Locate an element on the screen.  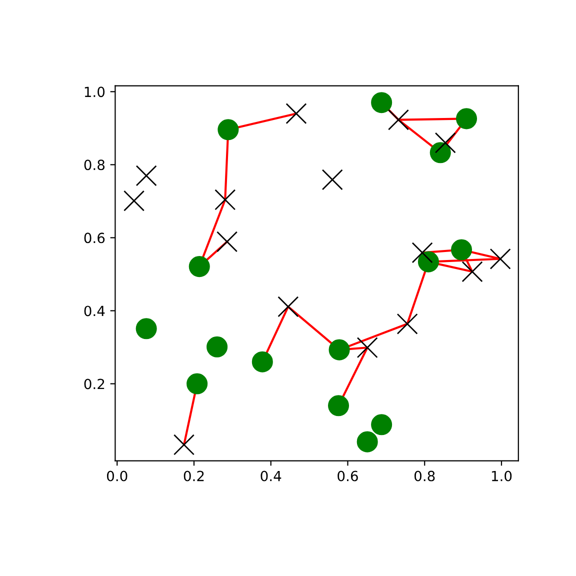
y-tick-label: 1.0 is located at coordinates (94, 92).